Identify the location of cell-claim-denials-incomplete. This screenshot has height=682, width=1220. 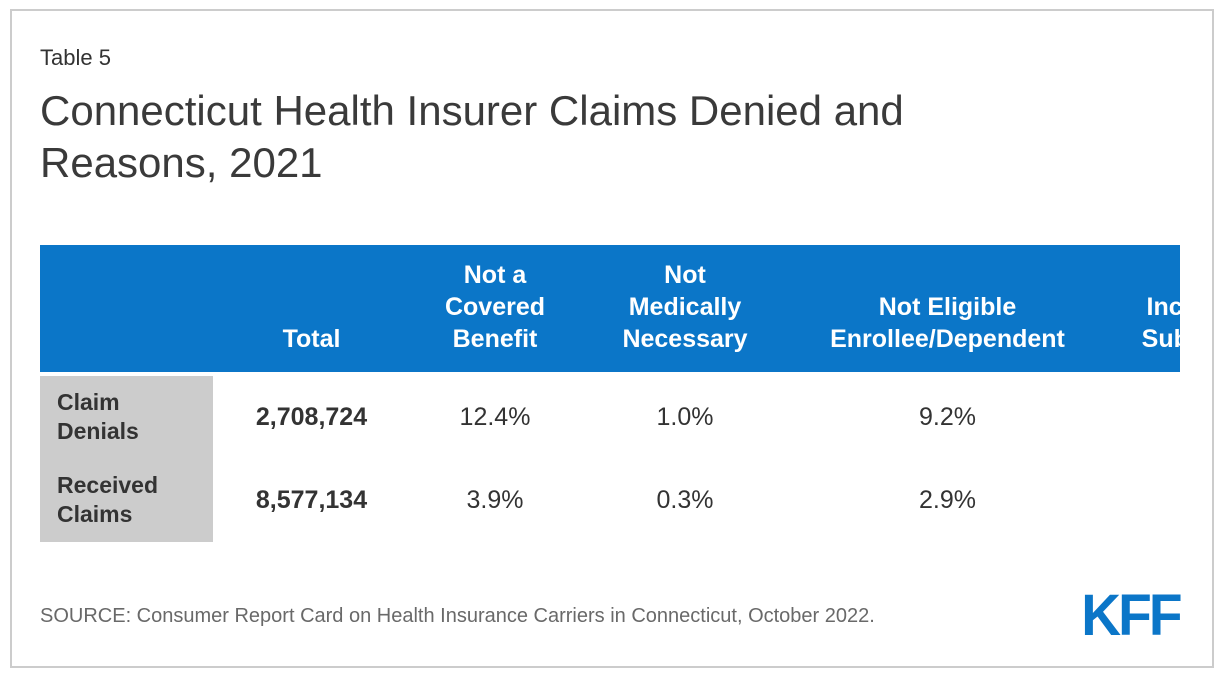
(1142, 416).